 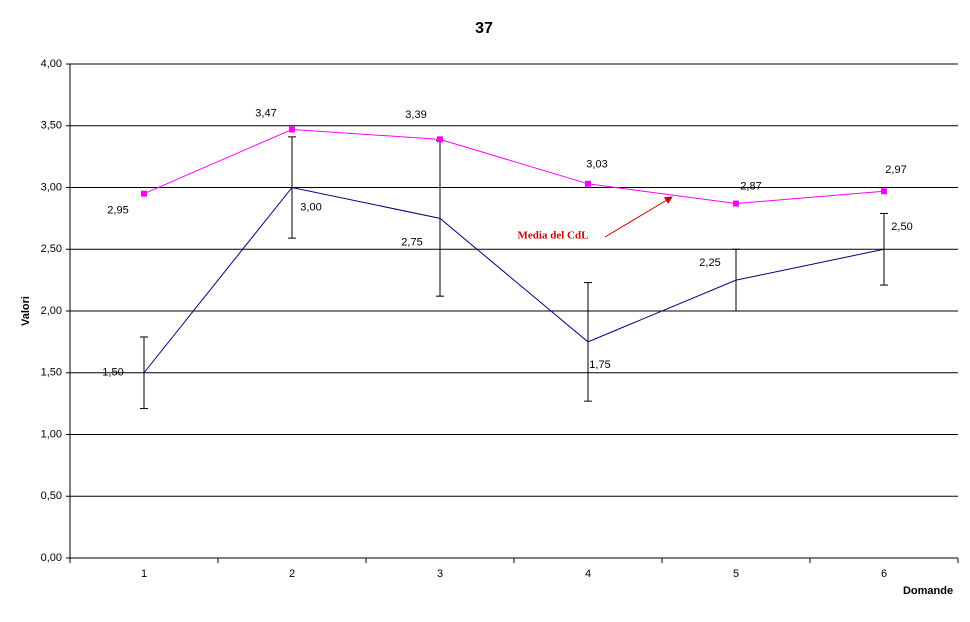 What do you see at coordinates (553, 236) in the screenshot?
I see `annotation: Media del CdL` at bounding box center [553, 236].